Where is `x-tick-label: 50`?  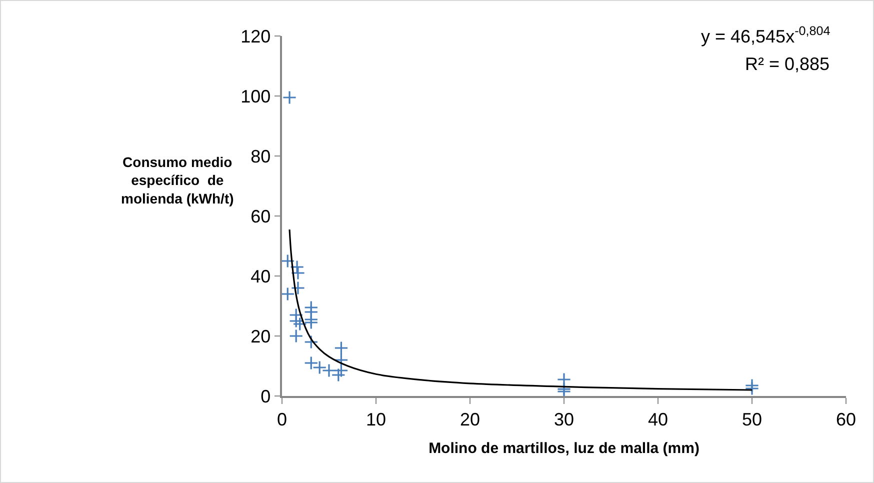 x-tick-label: 50 is located at coordinates (752, 419).